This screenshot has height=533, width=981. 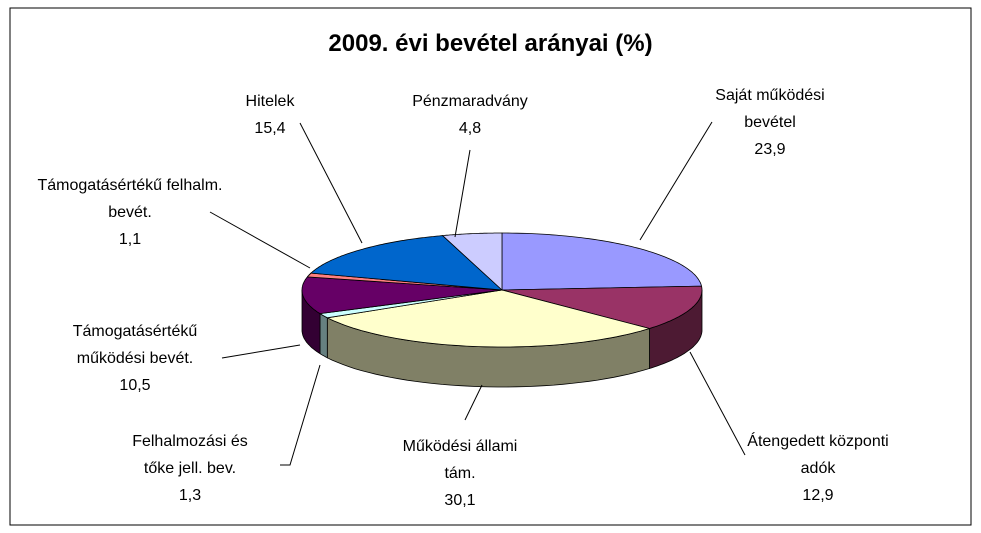 I want to click on data-label: Pénzmaradvány 4,8, so click(x=470, y=115).